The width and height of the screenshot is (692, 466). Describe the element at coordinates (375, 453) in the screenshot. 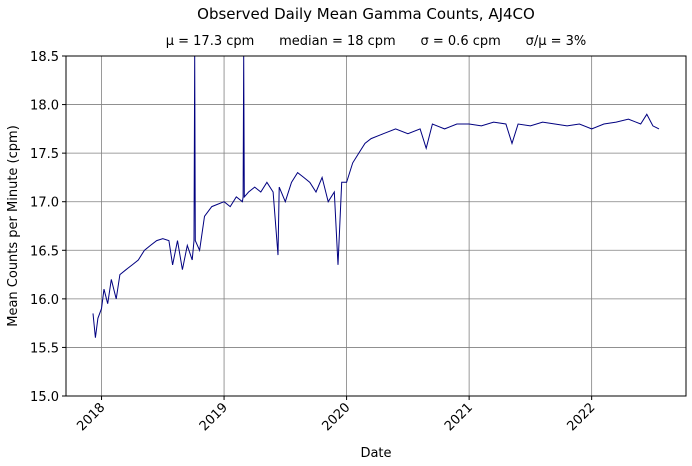

I see `x-axis-label: Date` at that location.